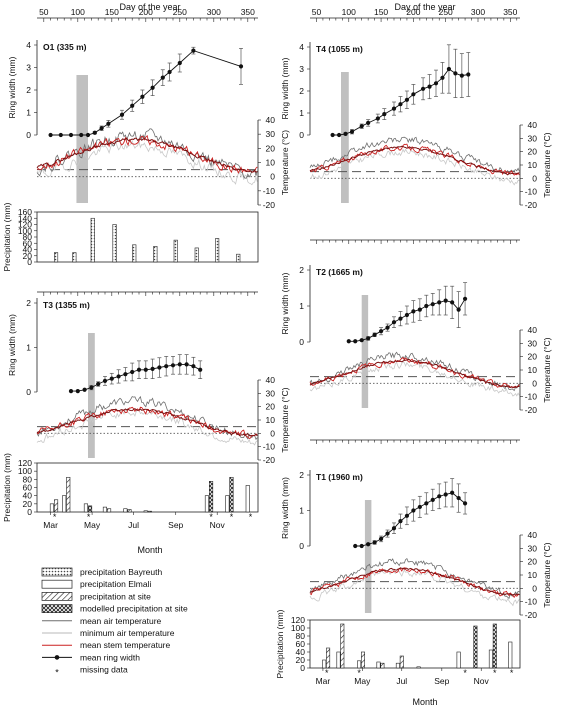 The width and height of the screenshot is (567, 709). I want to click on legend-item: minimum air temperature, so click(108, 633).